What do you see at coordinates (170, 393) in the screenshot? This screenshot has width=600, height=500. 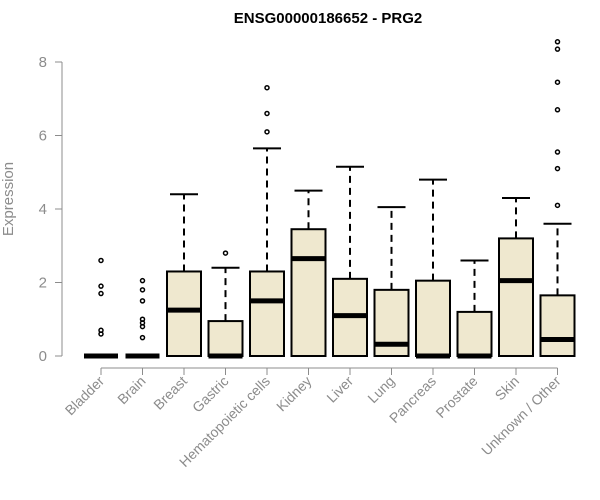 I see `x-tick-label: Breast` at bounding box center [170, 393].